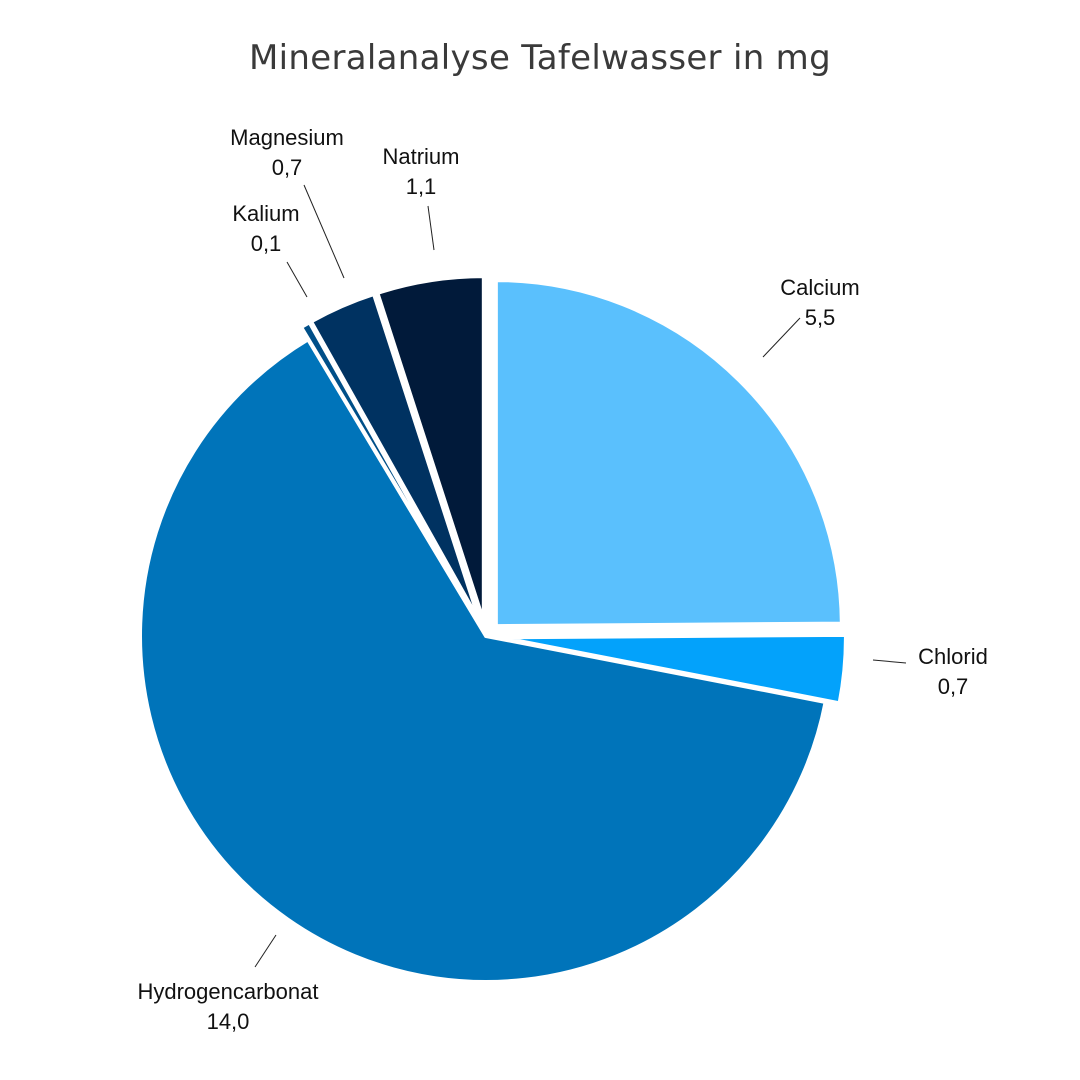 The width and height of the screenshot is (1080, 1080). What do you see at coordinates (673, 669) in the screenshot?
I see `pie-slice-chlorid` at bounding box center [673, 669].